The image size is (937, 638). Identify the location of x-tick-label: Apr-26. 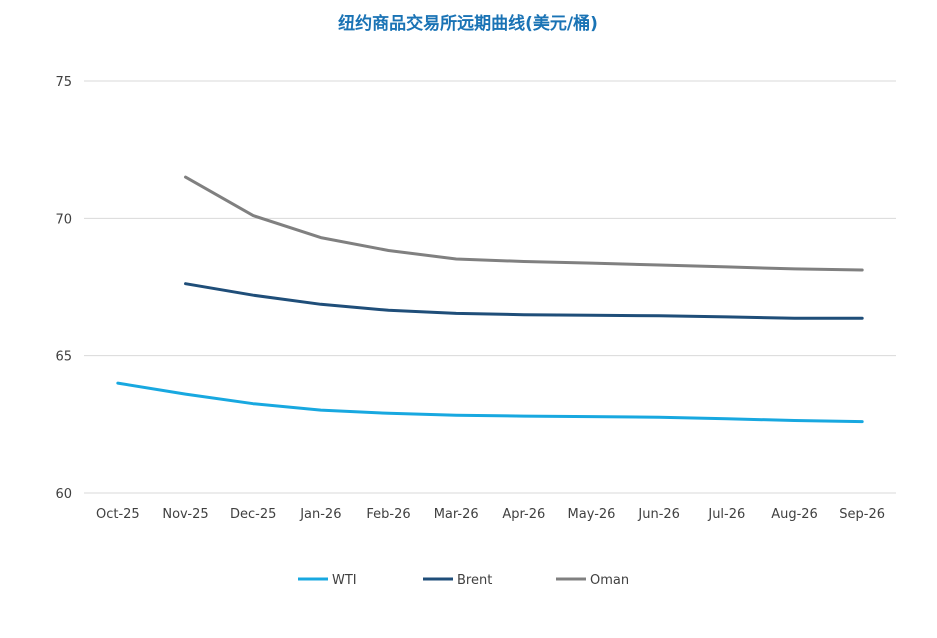
(523, 514).